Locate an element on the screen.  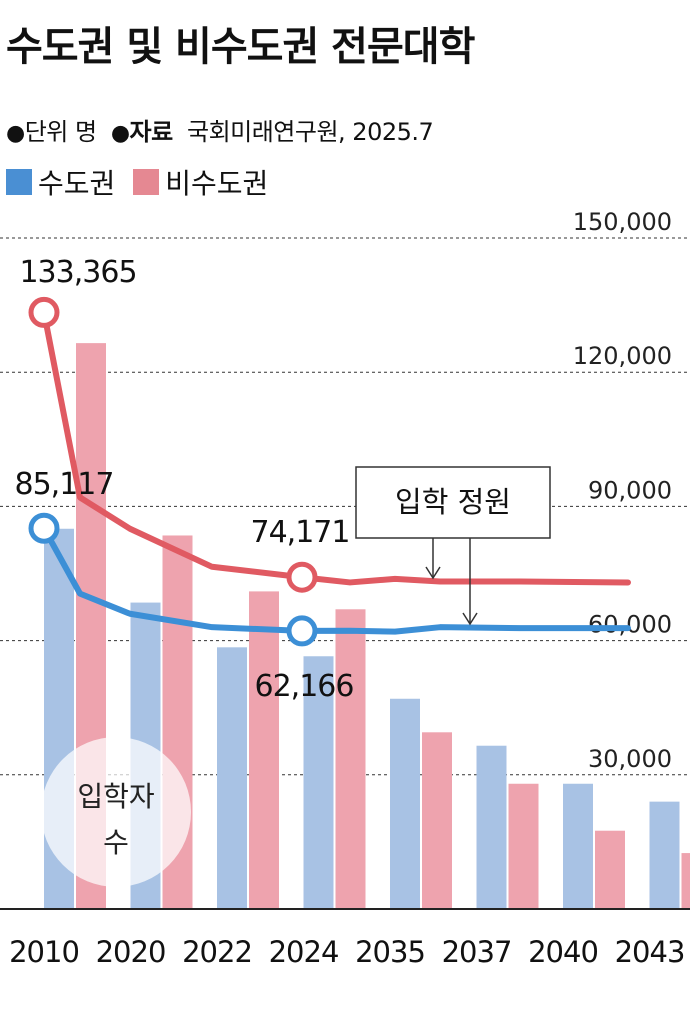
line-capital is located at coordinates (336, 580).